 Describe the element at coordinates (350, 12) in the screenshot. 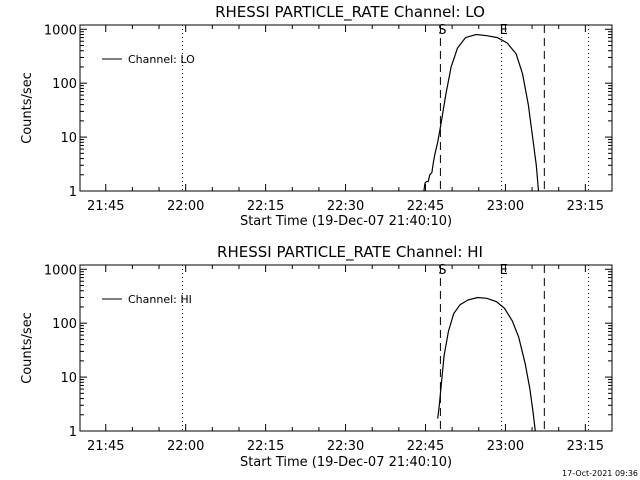

I see `chart-title: RHESSI PARTICLE_RATE Channel: LO` at that location.